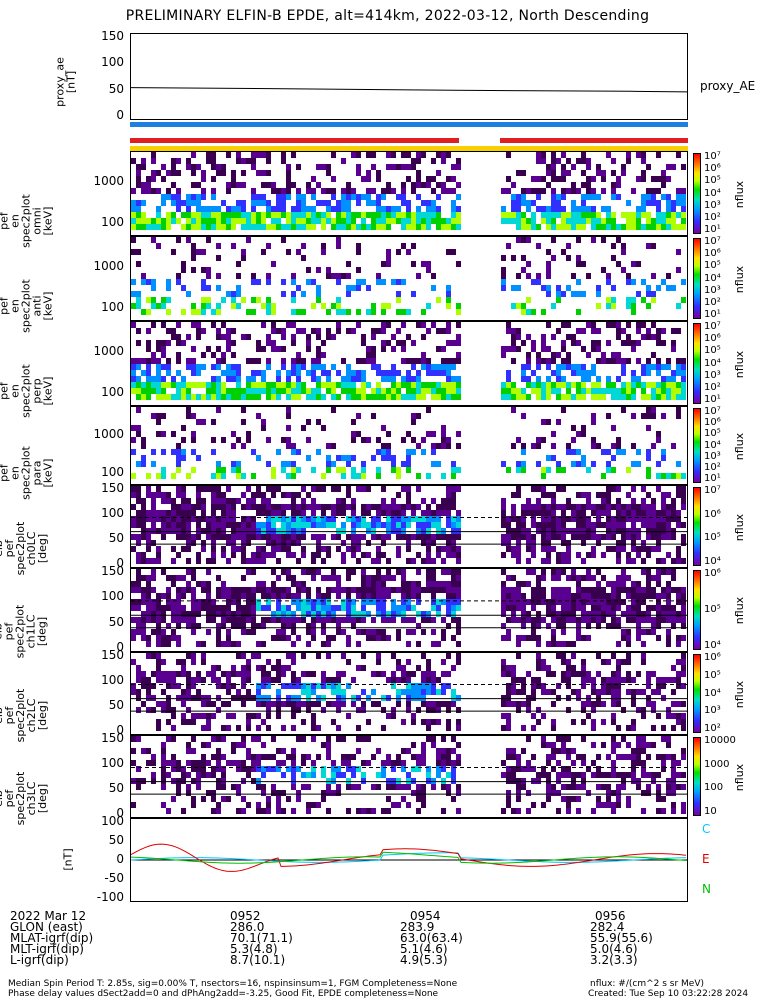 The width and height of the screenshot is (775, 1000). I want to click on panel-proxy_ae, so click(409, 76).